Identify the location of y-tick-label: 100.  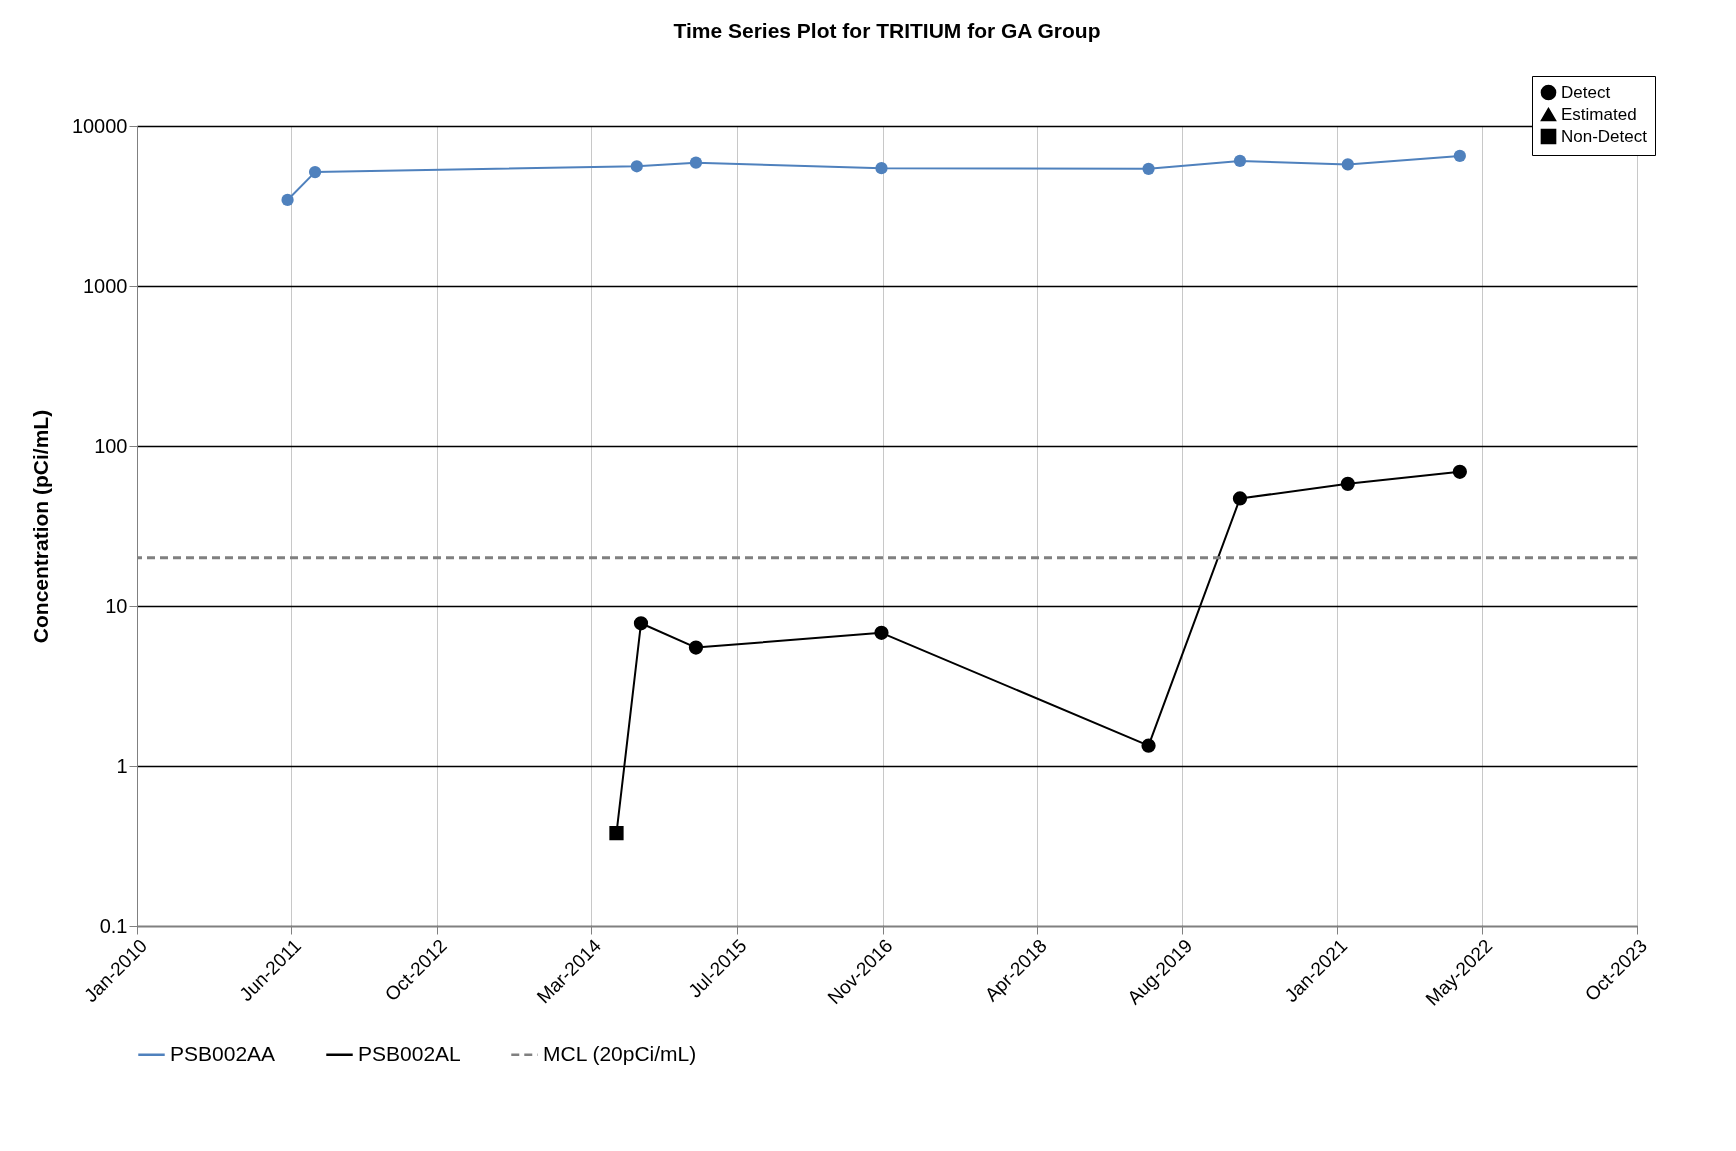
(111, 445).